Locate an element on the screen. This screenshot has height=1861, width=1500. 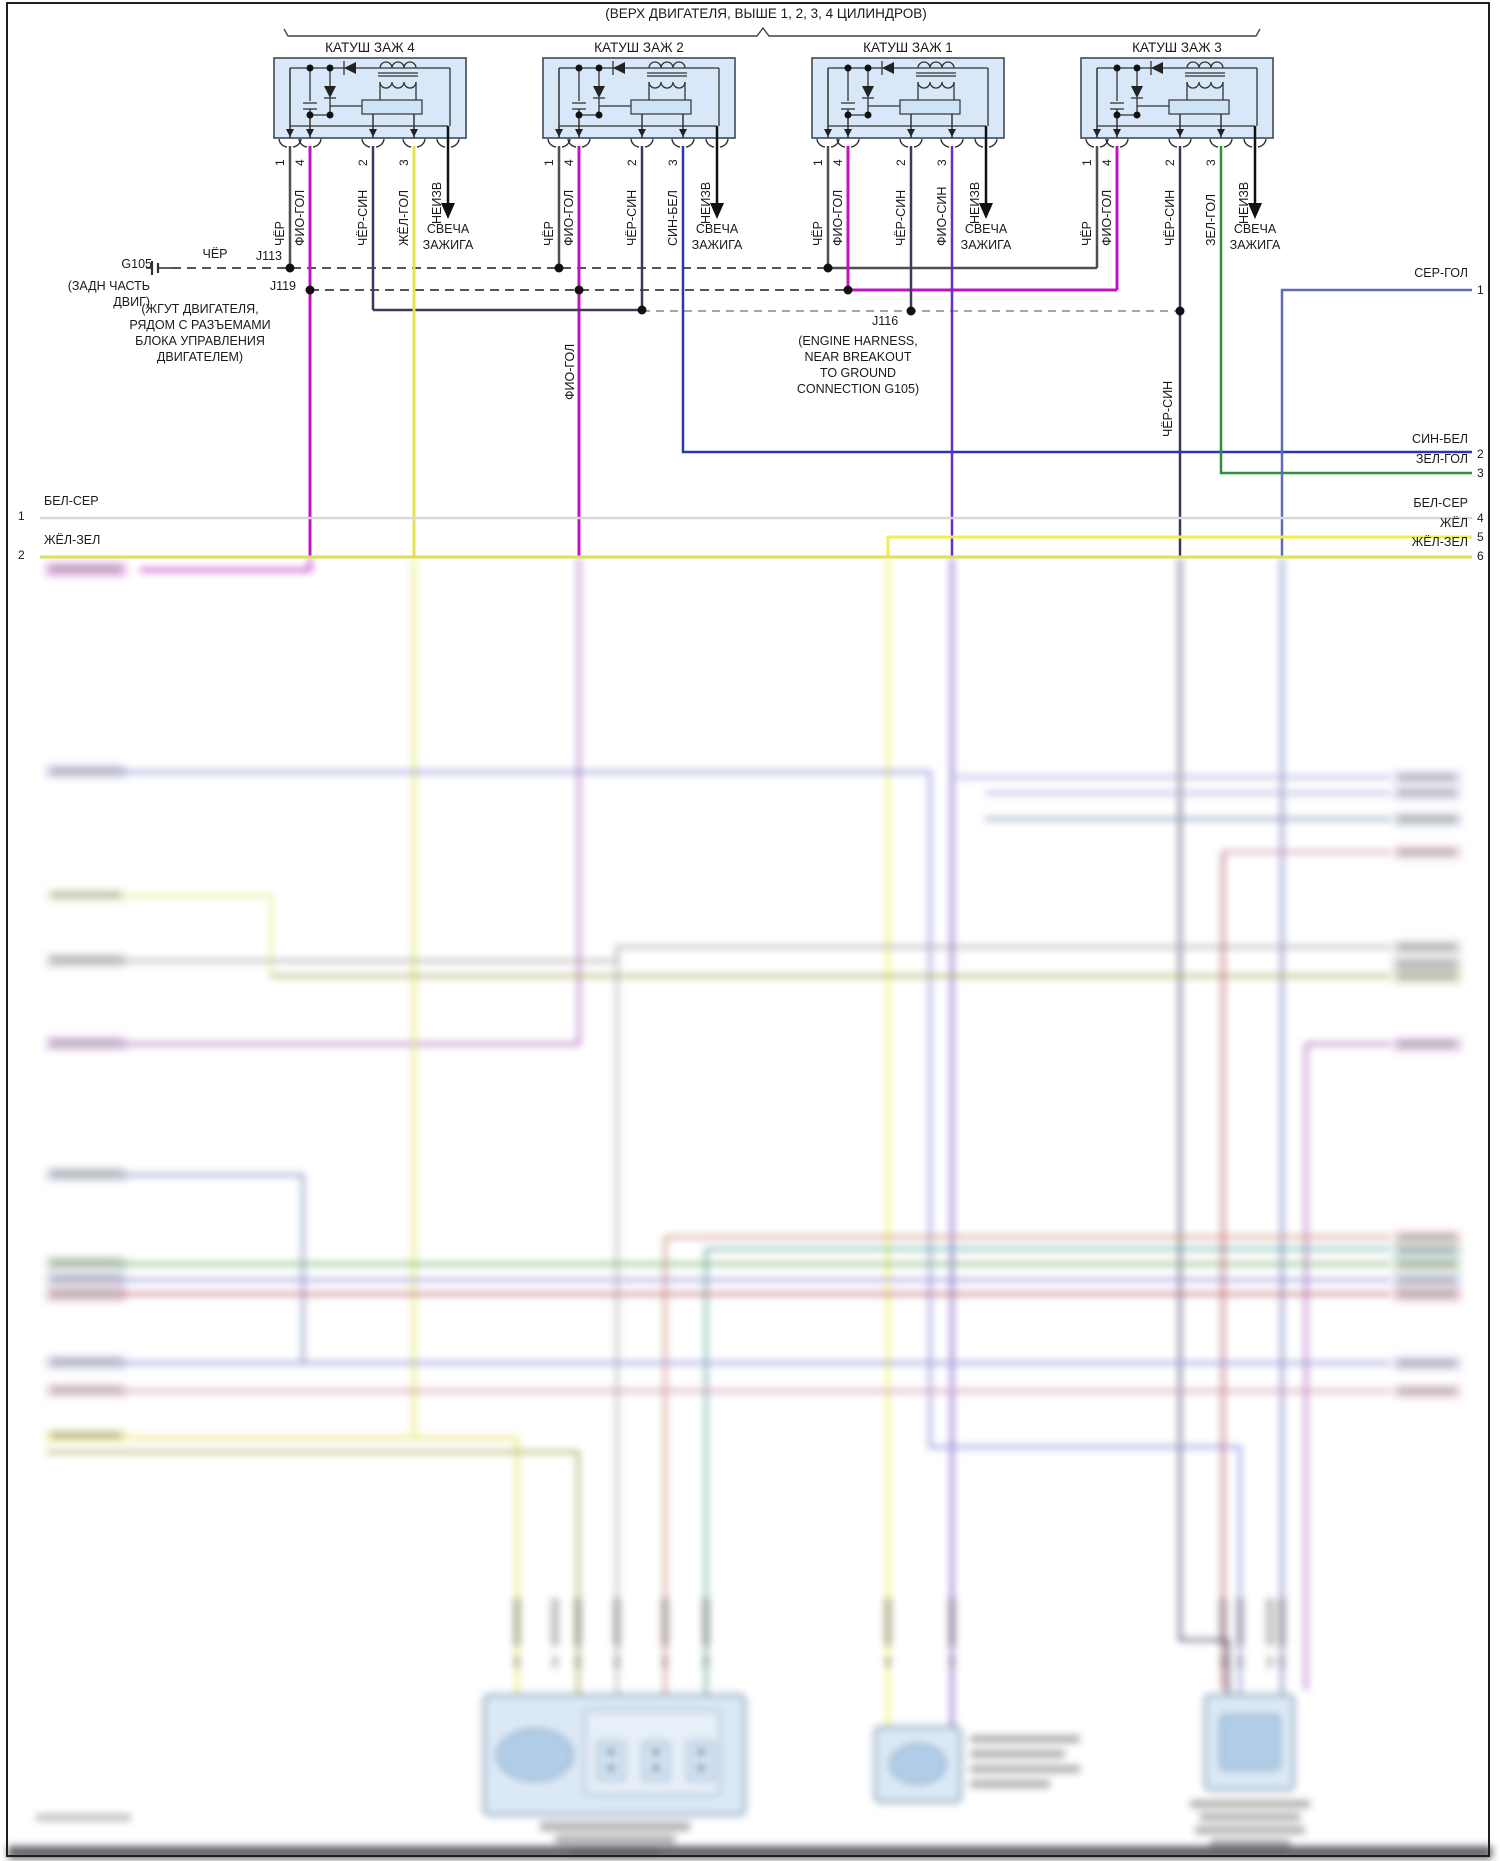
right-row-1-pin: 1 is located at coordinates (1480, 290).